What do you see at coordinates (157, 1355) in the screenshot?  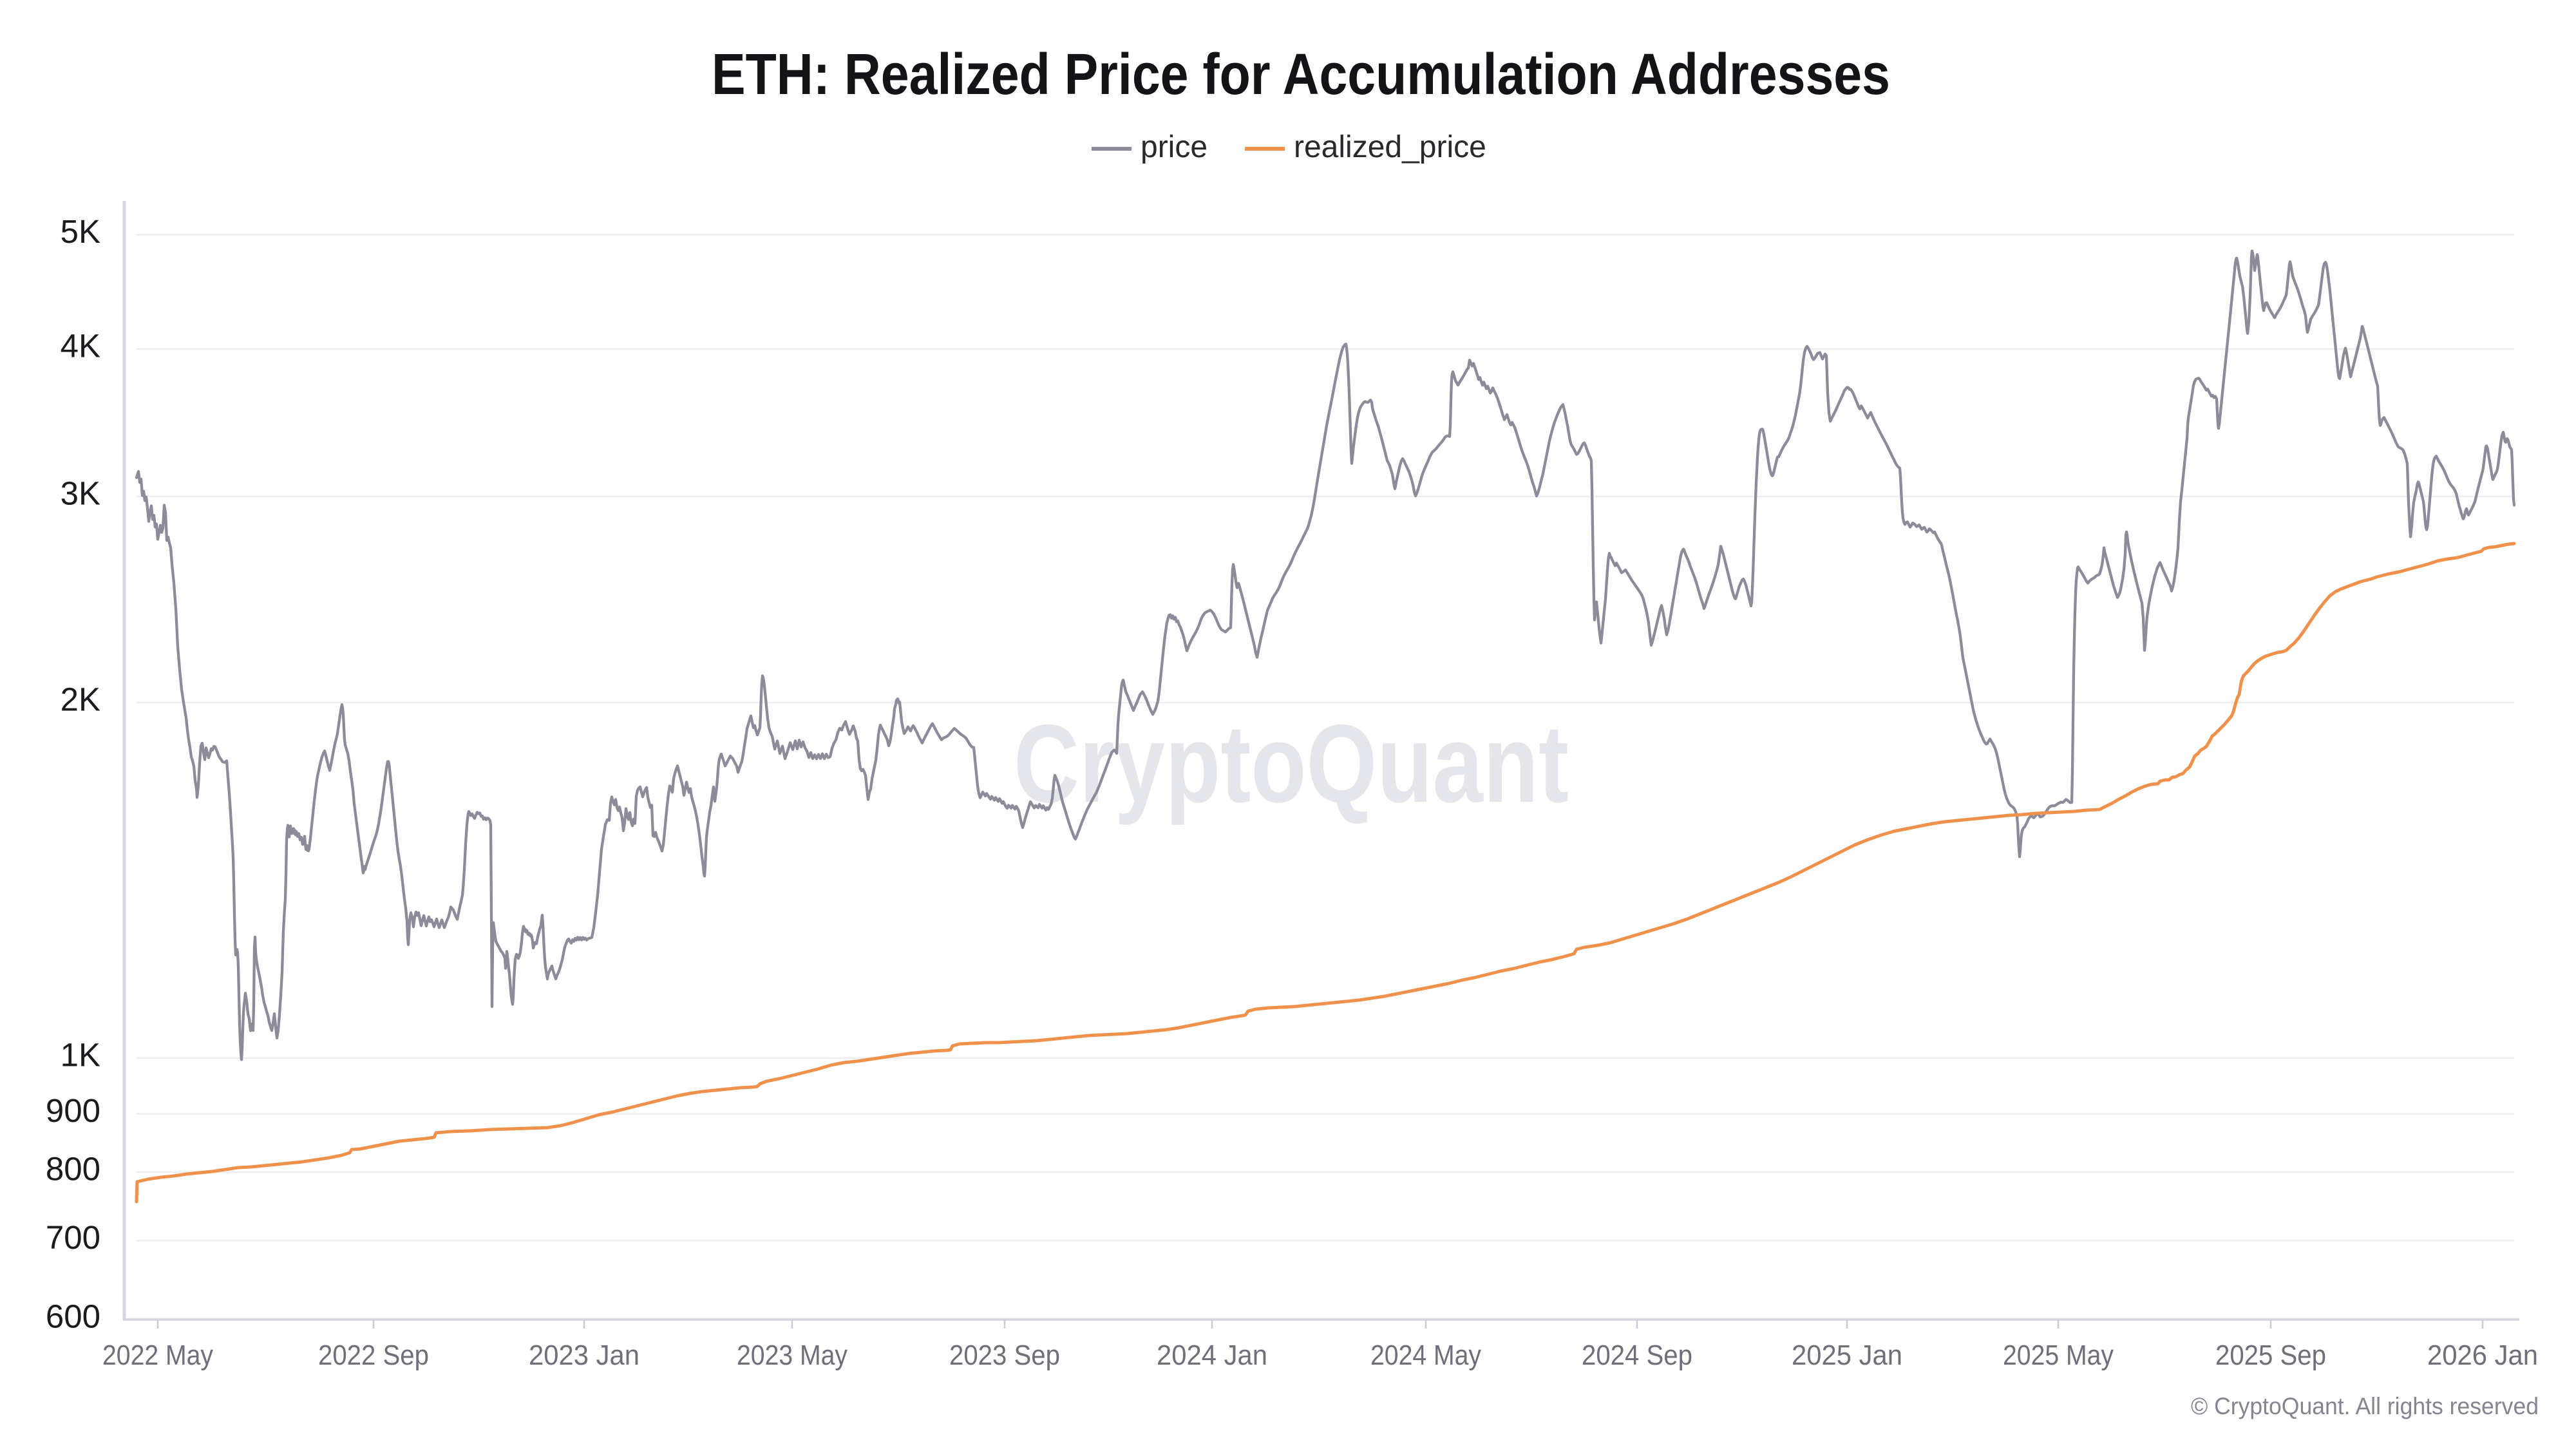 I see `svg-text: 2022 May` at bounding box center [157, 1355].